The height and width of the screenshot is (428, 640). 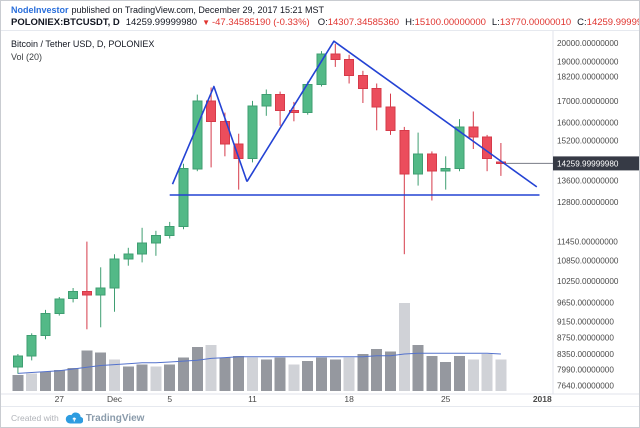 What do you see at coordinates (450, 22) in the screenshot?
I see `high-value: 15100.00000000` at bounding box center [450, 22].